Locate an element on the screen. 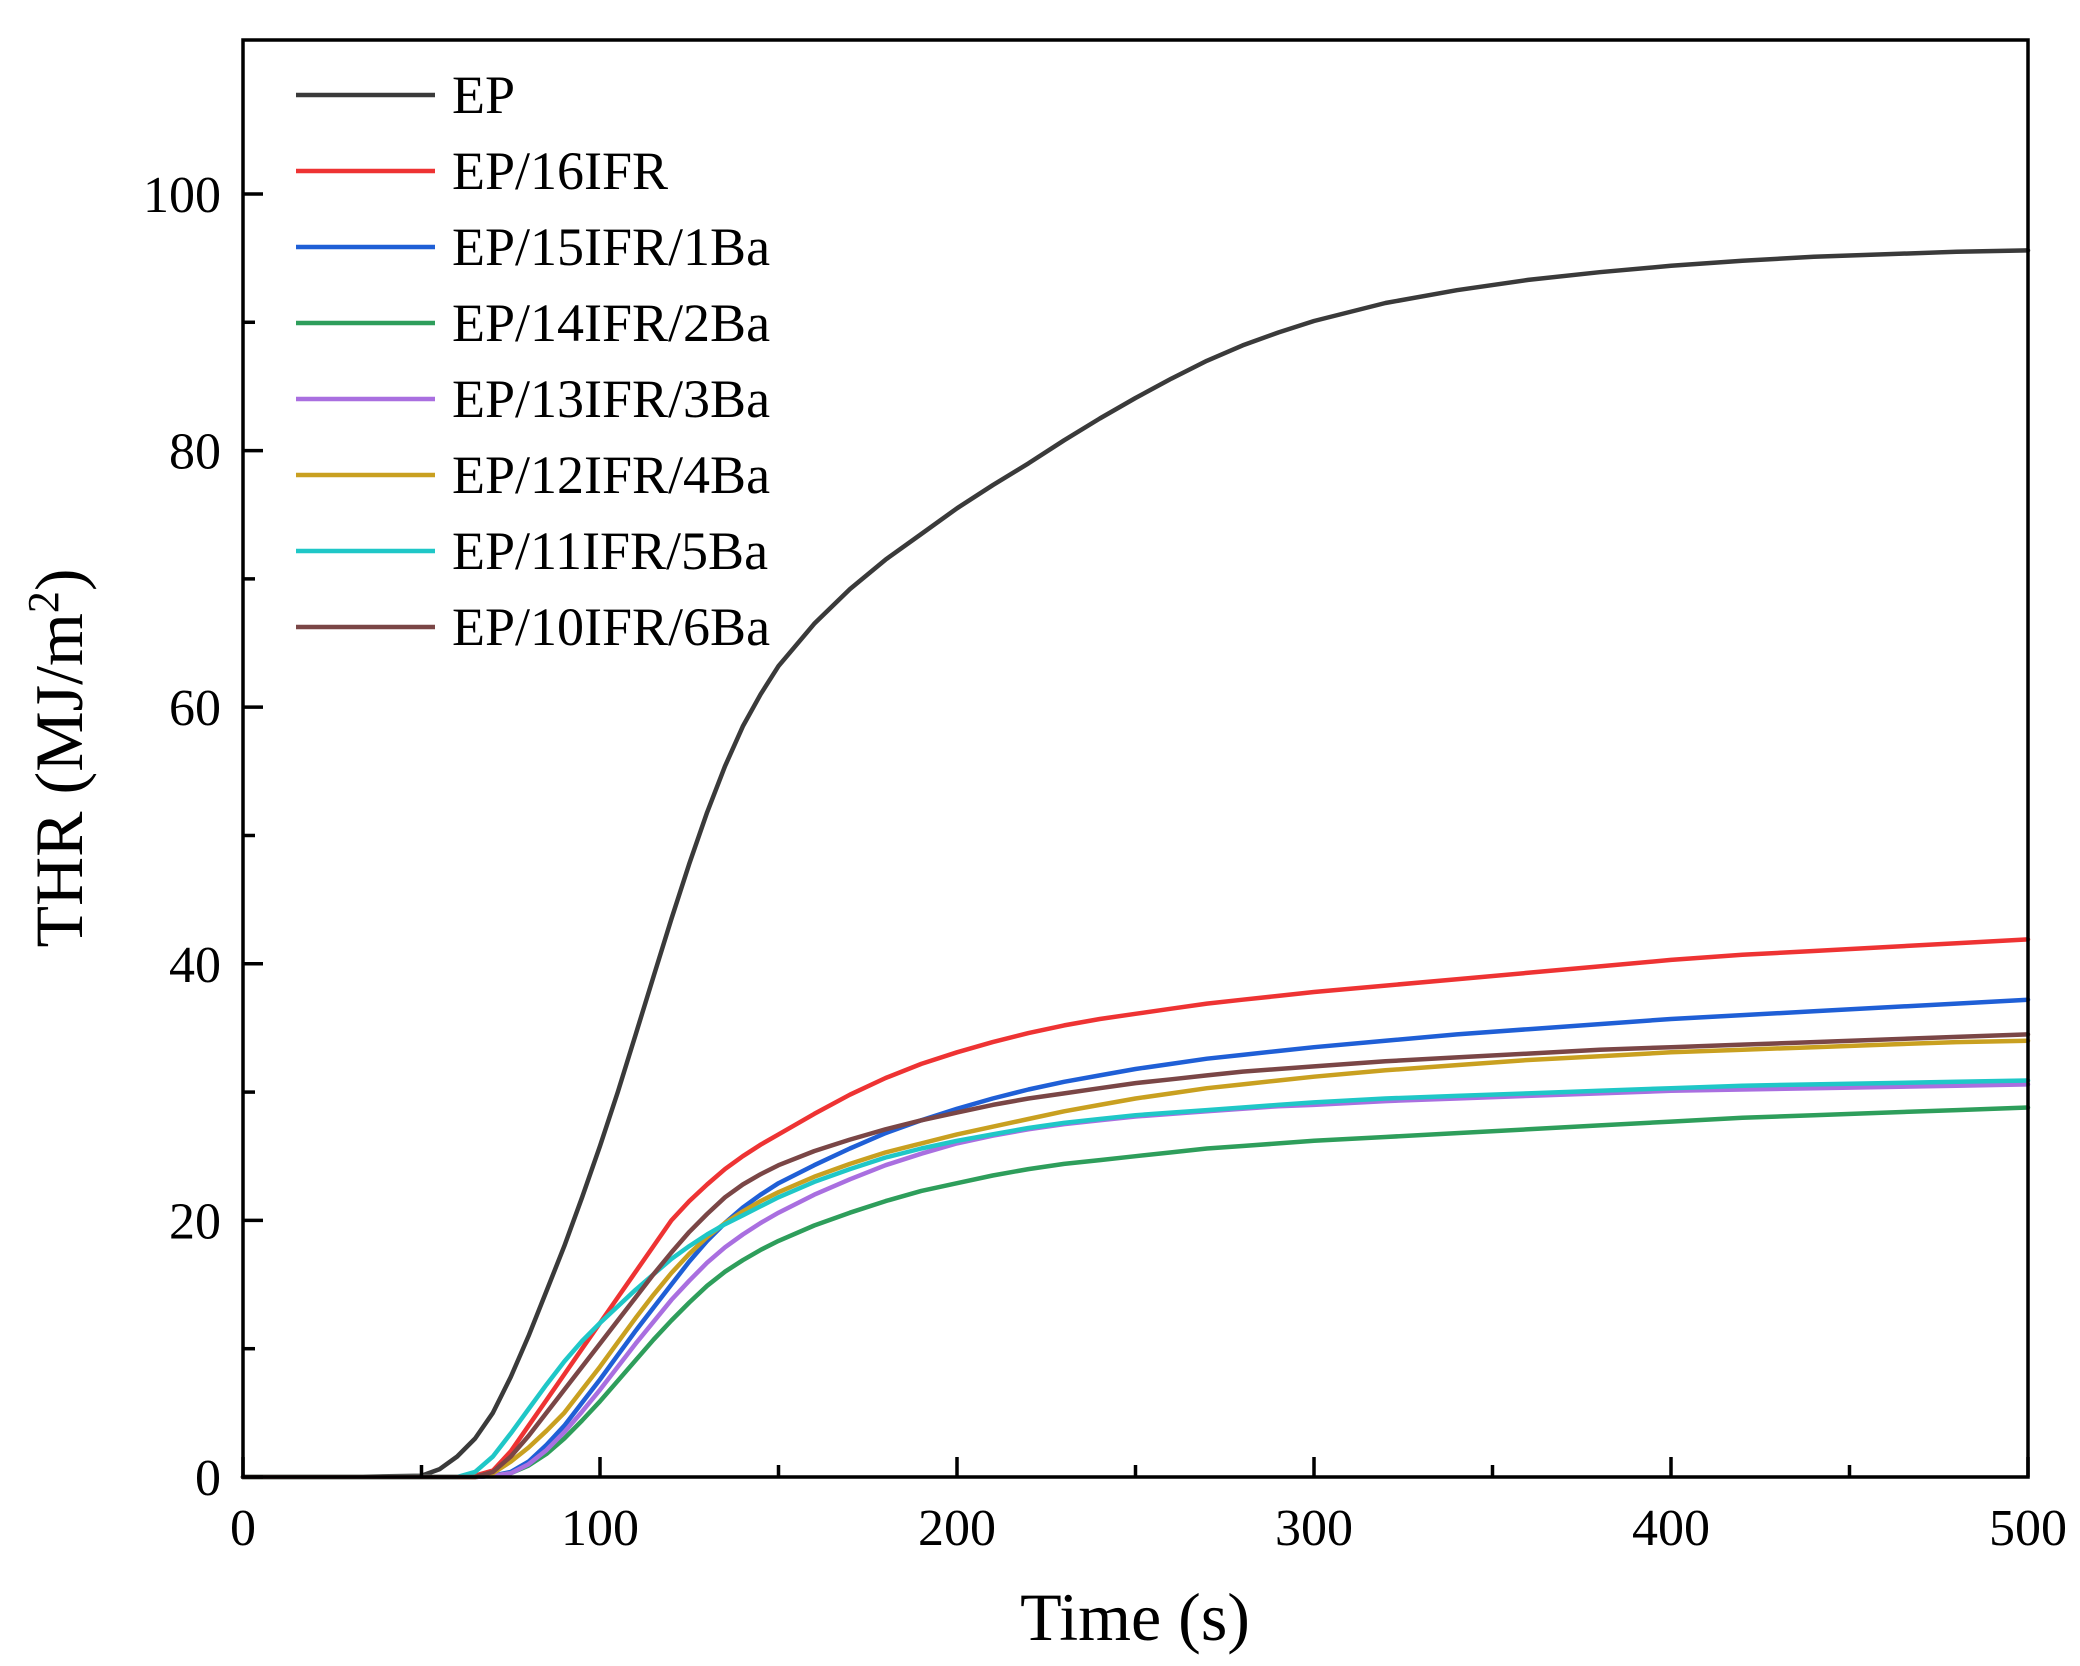 The height and width of the screenshot is (1666, 2080). legend-label-1: EP is located at coordinates (483, 95).